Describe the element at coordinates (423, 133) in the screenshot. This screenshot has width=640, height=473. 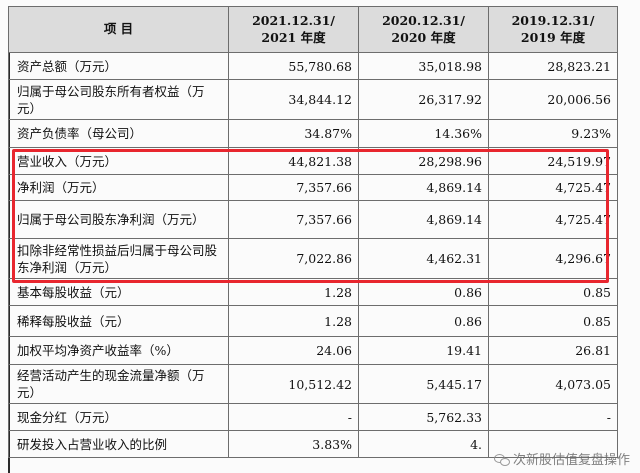
I see `cell-2020: 14.36%` at that location.